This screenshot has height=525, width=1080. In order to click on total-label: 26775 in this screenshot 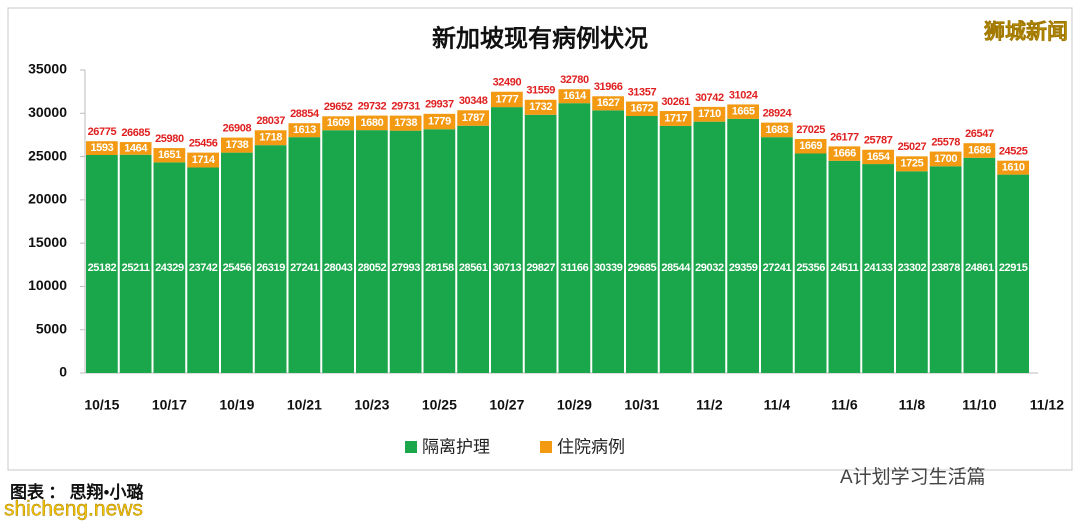, I will do `click(102, 132)`.